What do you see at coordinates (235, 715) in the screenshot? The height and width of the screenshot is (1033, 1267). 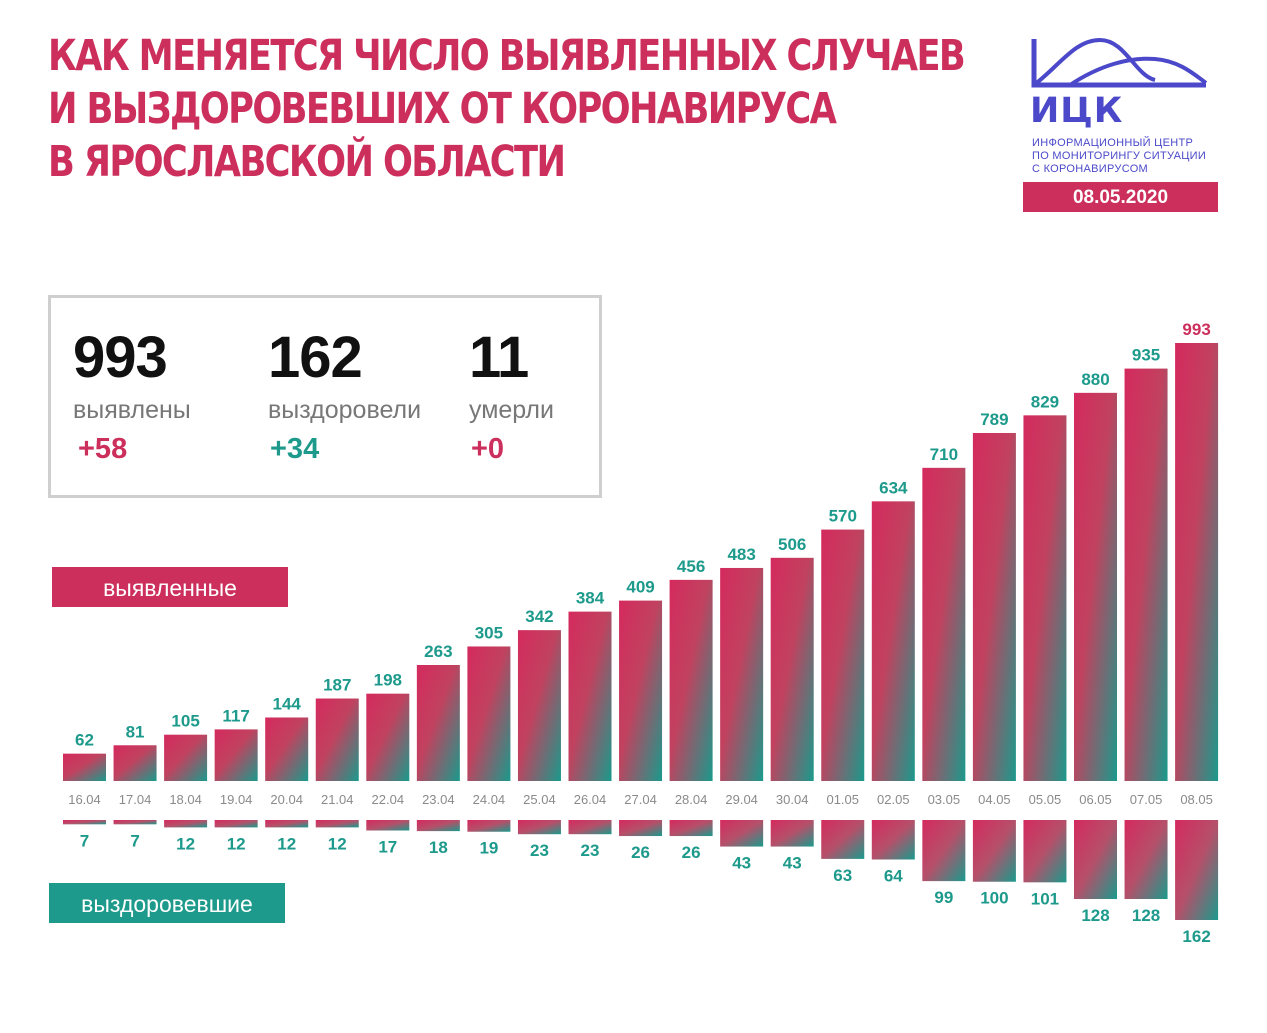 I see `detected-value-label: 117` at bounding box center [235, 715].